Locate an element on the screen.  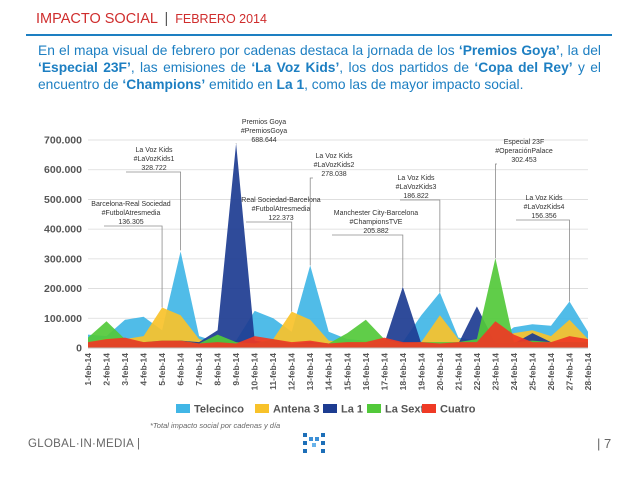
x-tick-label: 19-feb-14 is located at coordinates (421, 372).